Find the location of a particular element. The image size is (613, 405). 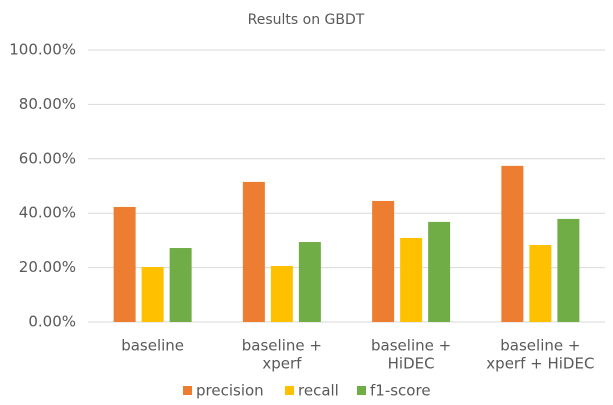

x-tick-label: xperf + HiDEC is located at coordinates (540, 364).